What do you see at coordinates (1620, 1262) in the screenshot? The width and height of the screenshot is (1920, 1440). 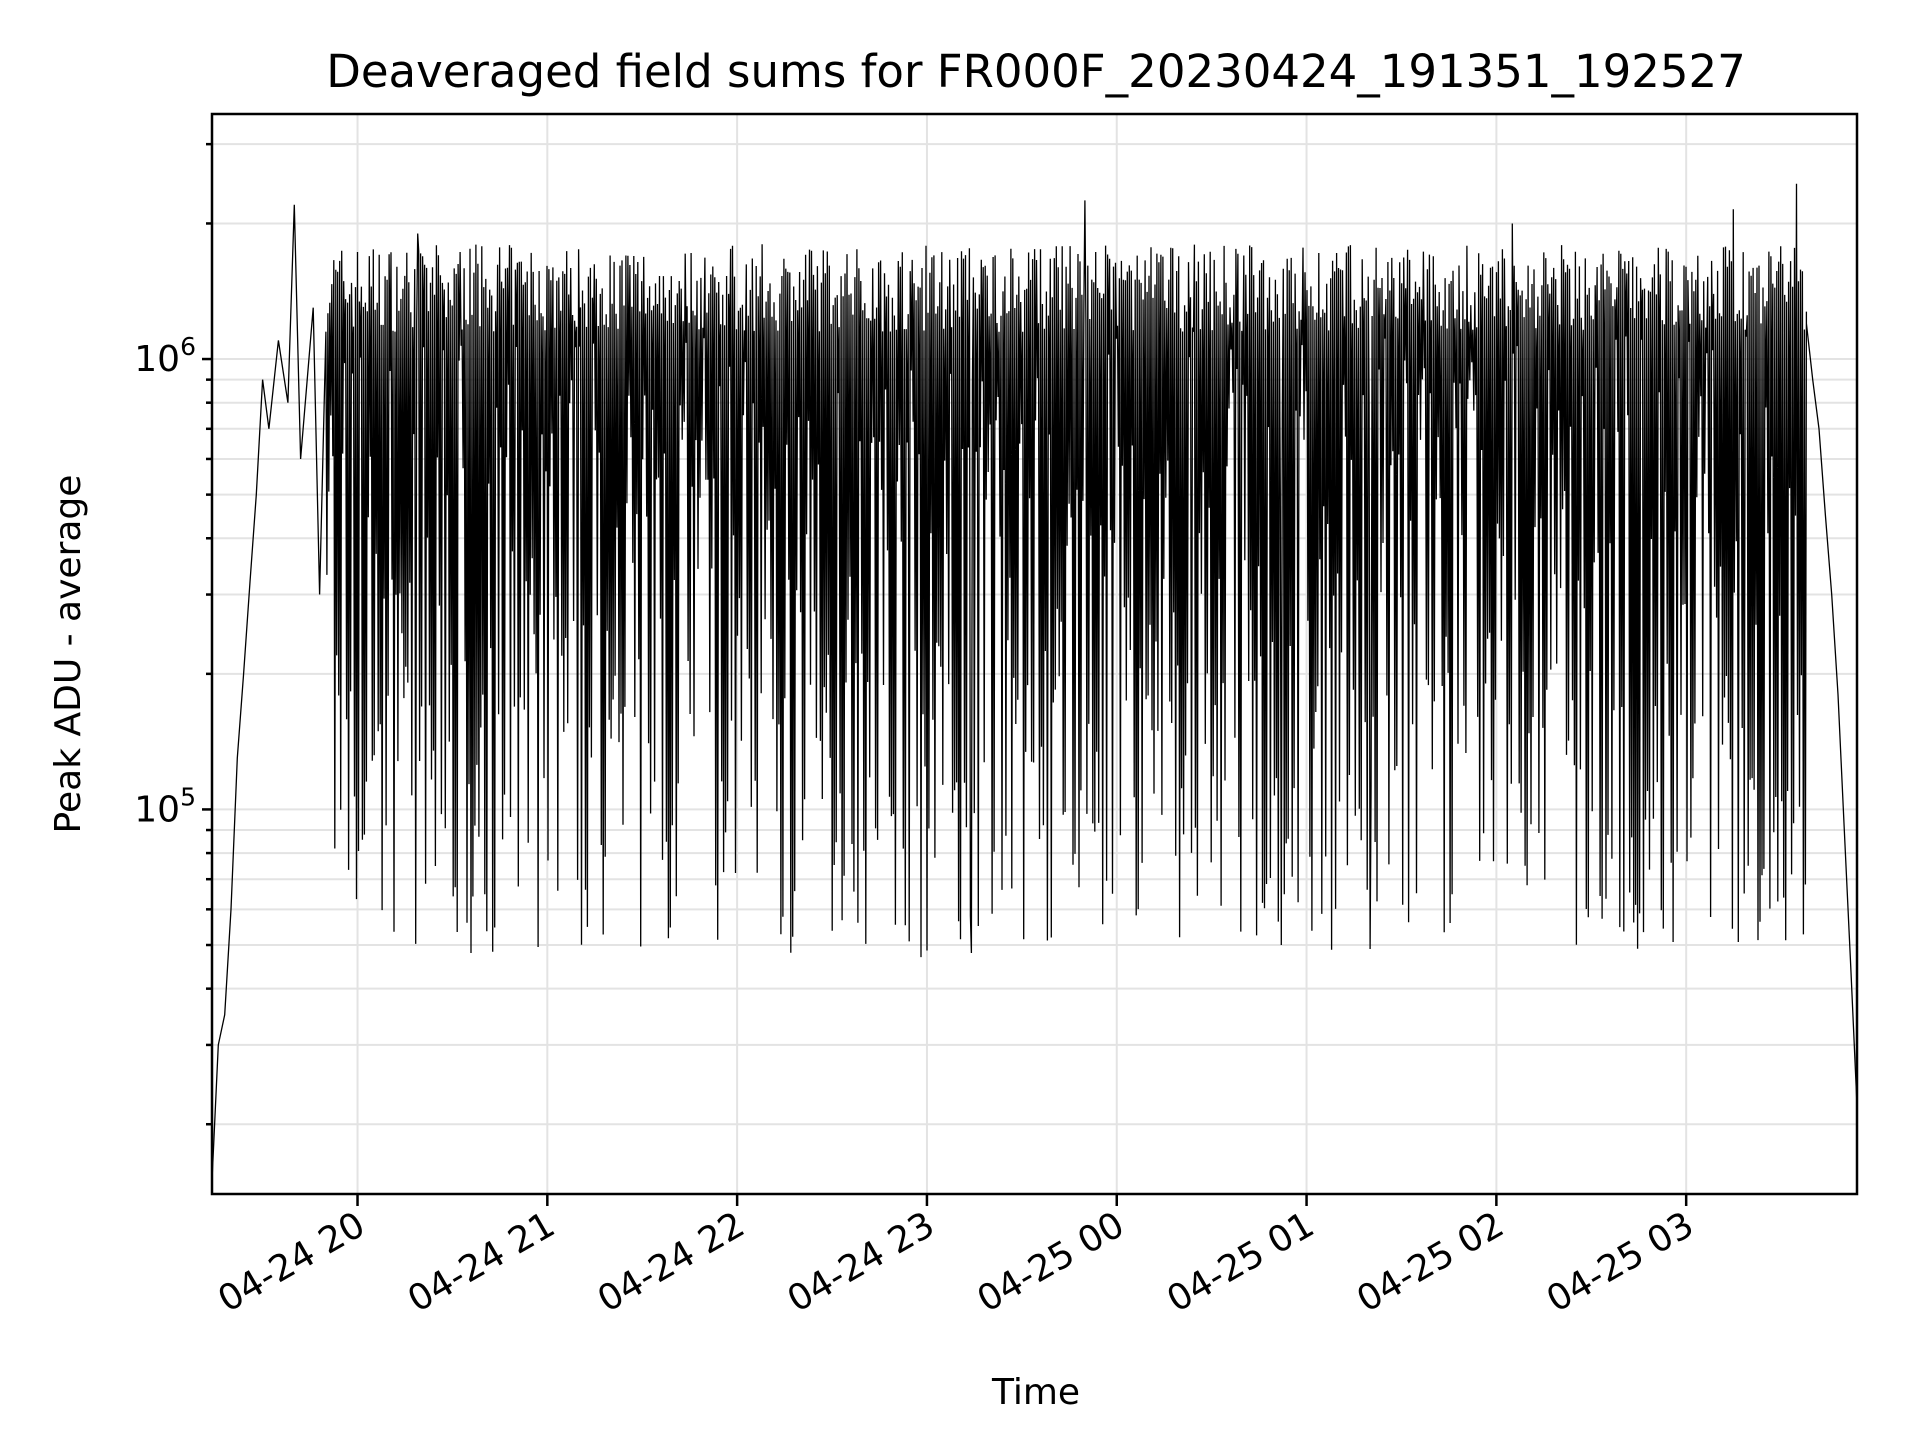 I see `x-tick-label: 04-25 03` at bounding box center [1620, 1262].